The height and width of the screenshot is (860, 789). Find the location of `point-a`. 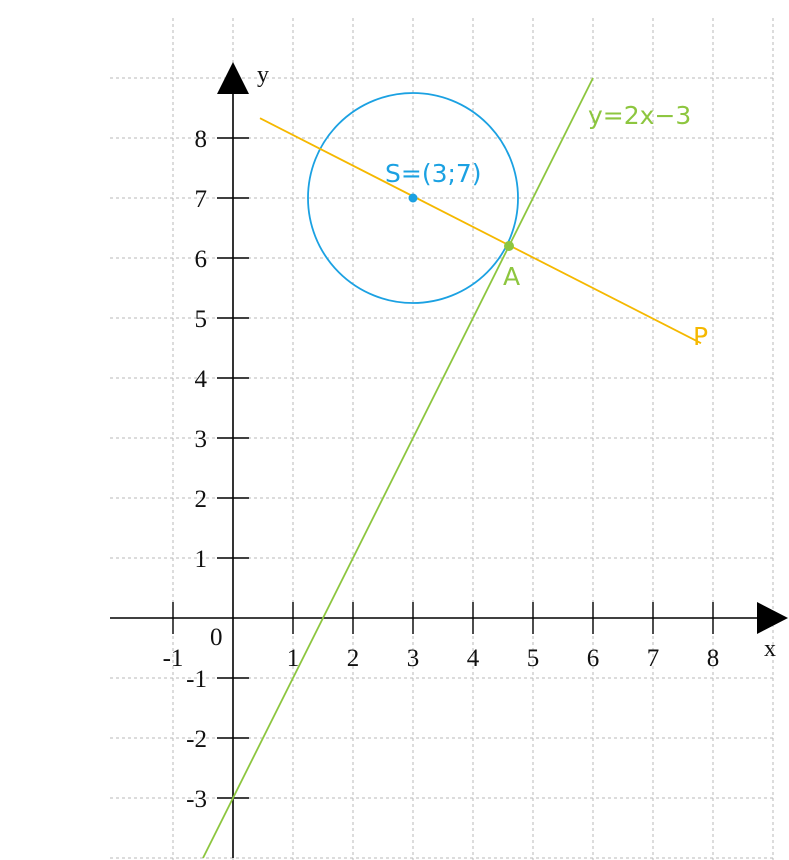

point-a is located at coordinates (509, 246).